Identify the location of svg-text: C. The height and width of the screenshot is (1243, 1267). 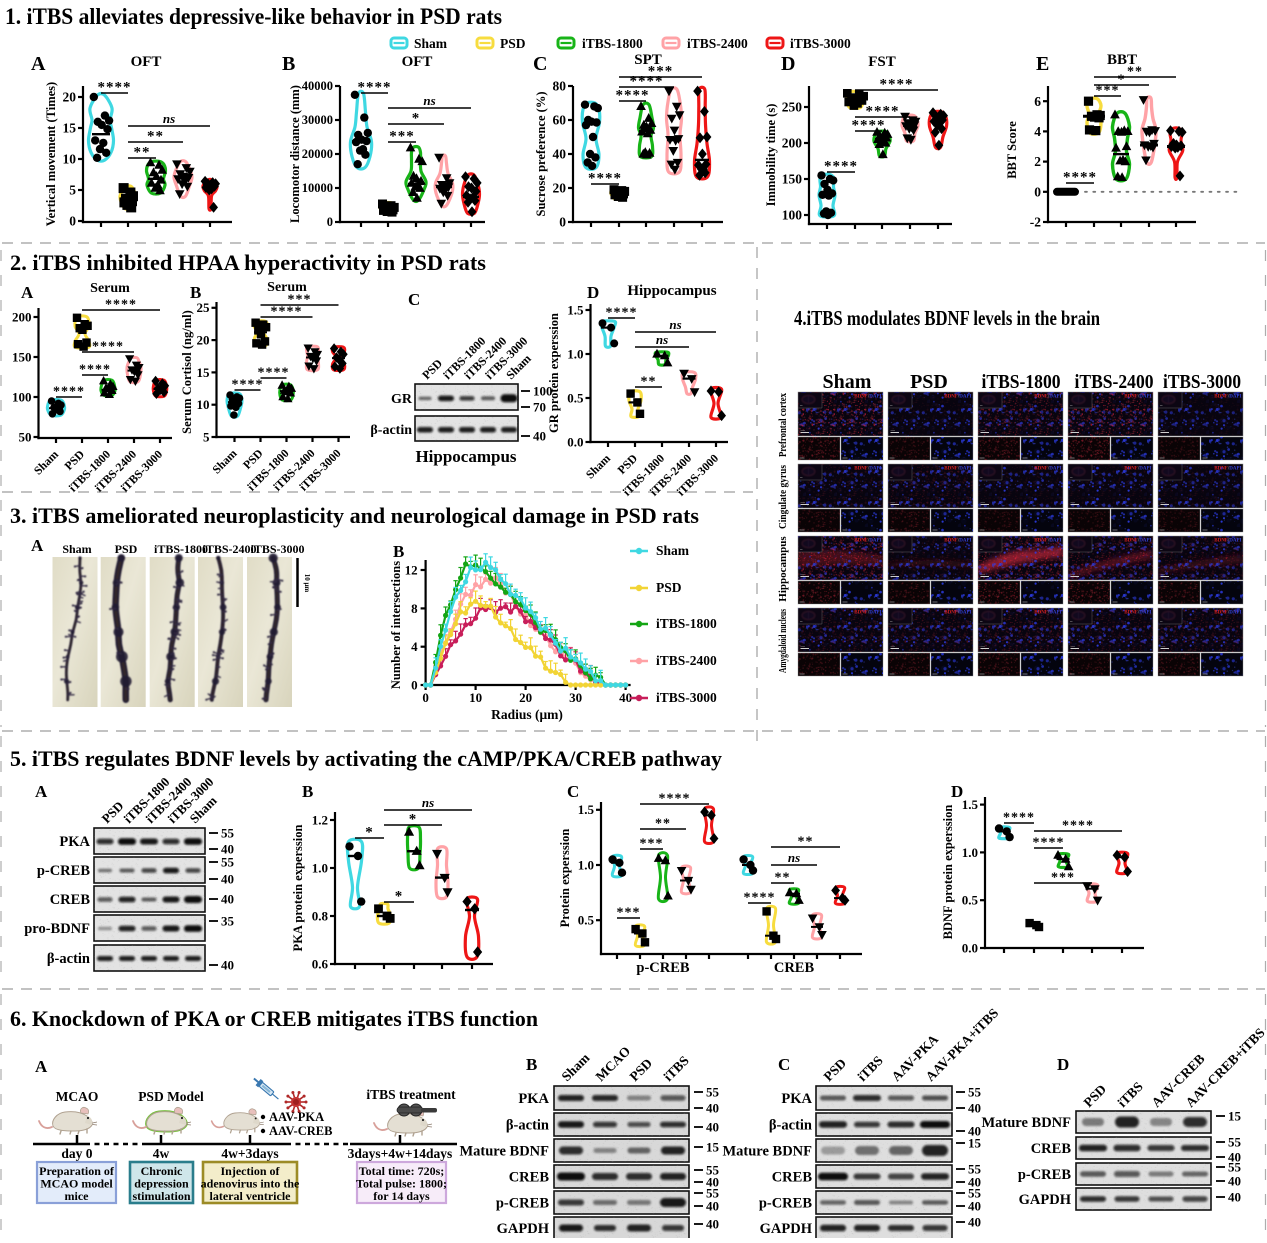
(784, 1064).